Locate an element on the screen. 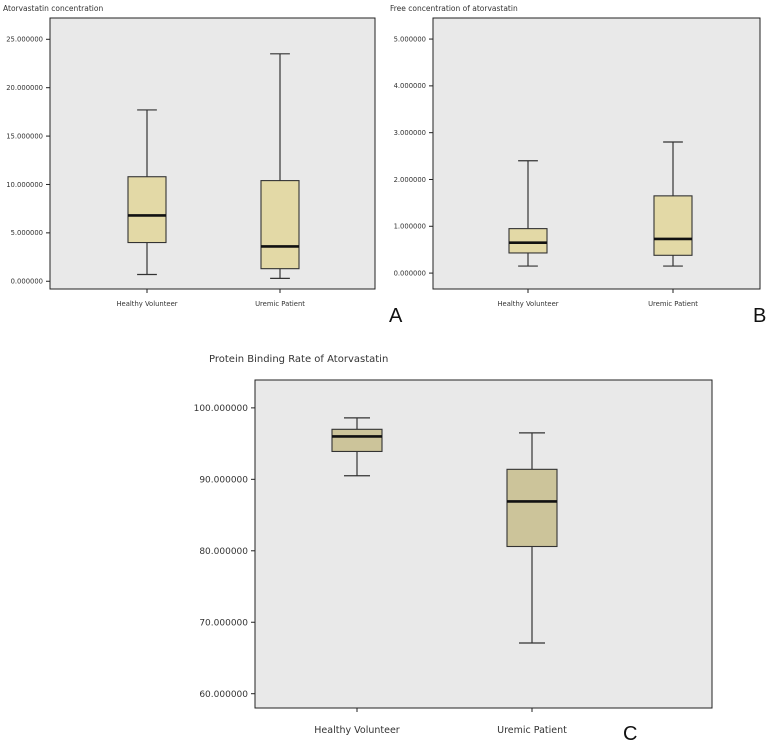  y-tick-label: 20.000000 is located at coordinates (24, 88).